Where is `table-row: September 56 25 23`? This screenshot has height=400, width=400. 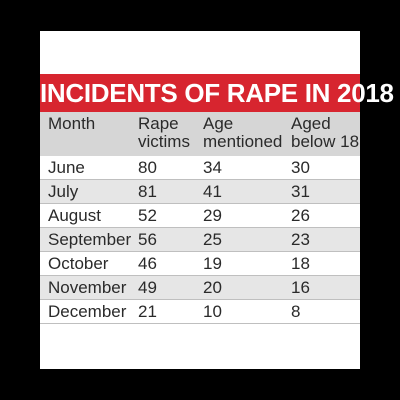
table-row: September 56 25 23 is located at coordinates (200, 240).